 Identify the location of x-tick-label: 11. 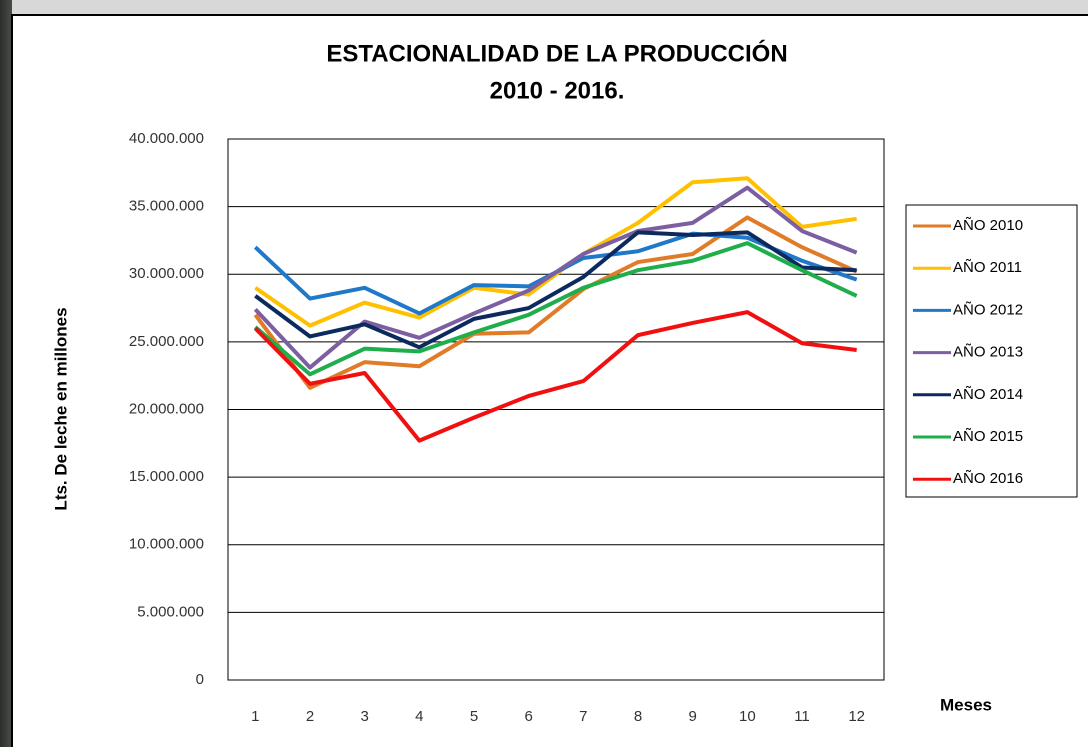
(802, 716).